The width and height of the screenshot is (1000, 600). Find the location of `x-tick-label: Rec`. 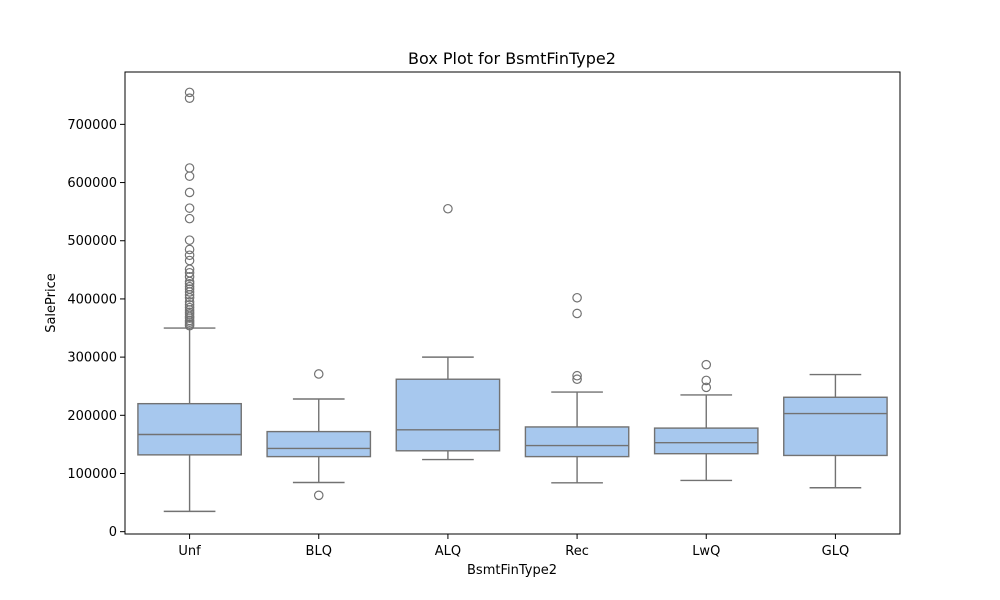

x-tick-label: Rec is located at coordinates (577, 551).